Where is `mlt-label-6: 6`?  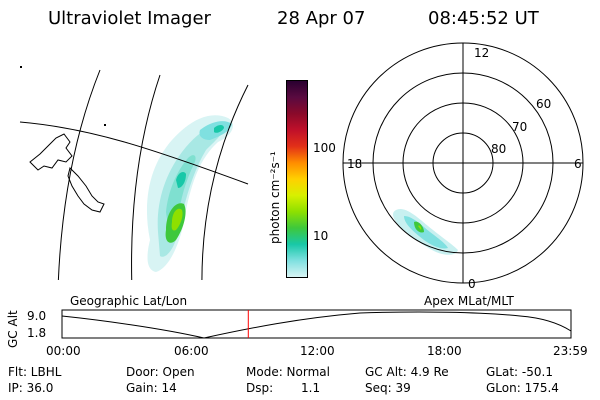 mlt-label-6: 6 is located at coordinates (578, 164).